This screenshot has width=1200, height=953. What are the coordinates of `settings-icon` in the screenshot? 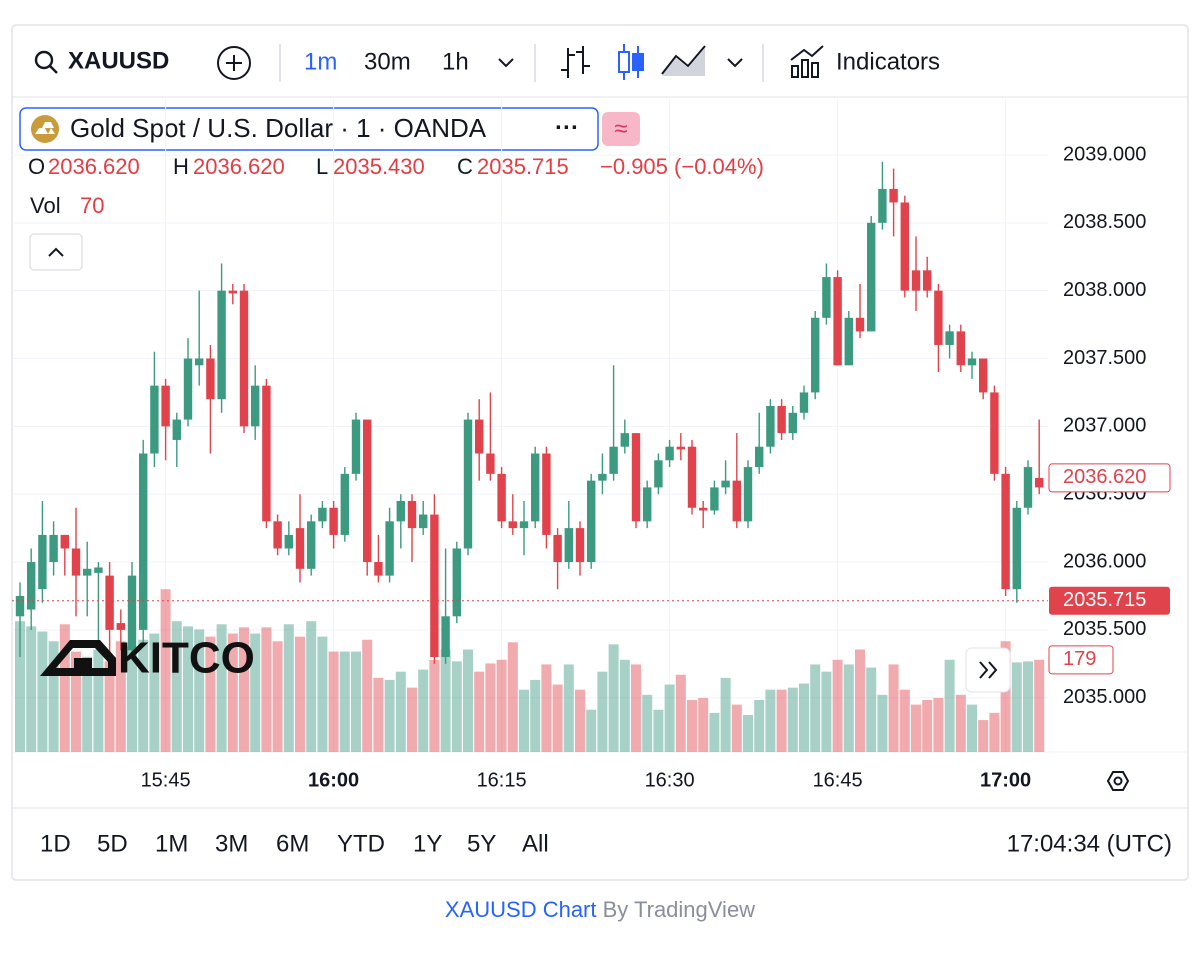 It's located at (1118, 781).